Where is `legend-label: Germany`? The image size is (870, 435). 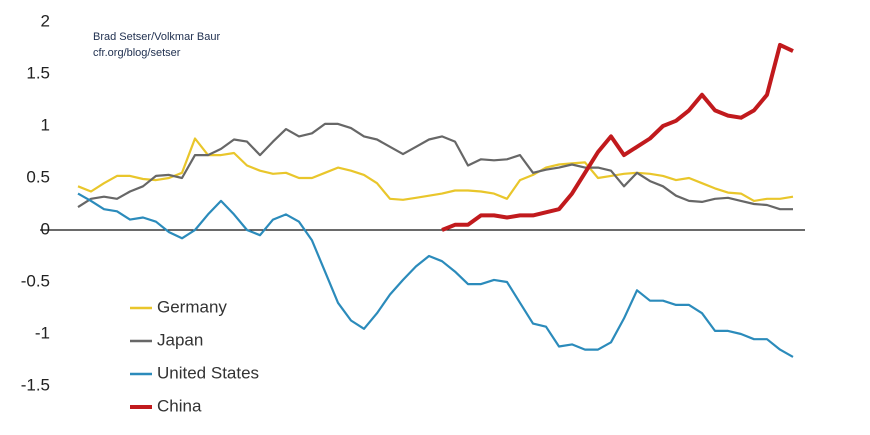 legend-label: Germany is located at coordinates (192, 306).